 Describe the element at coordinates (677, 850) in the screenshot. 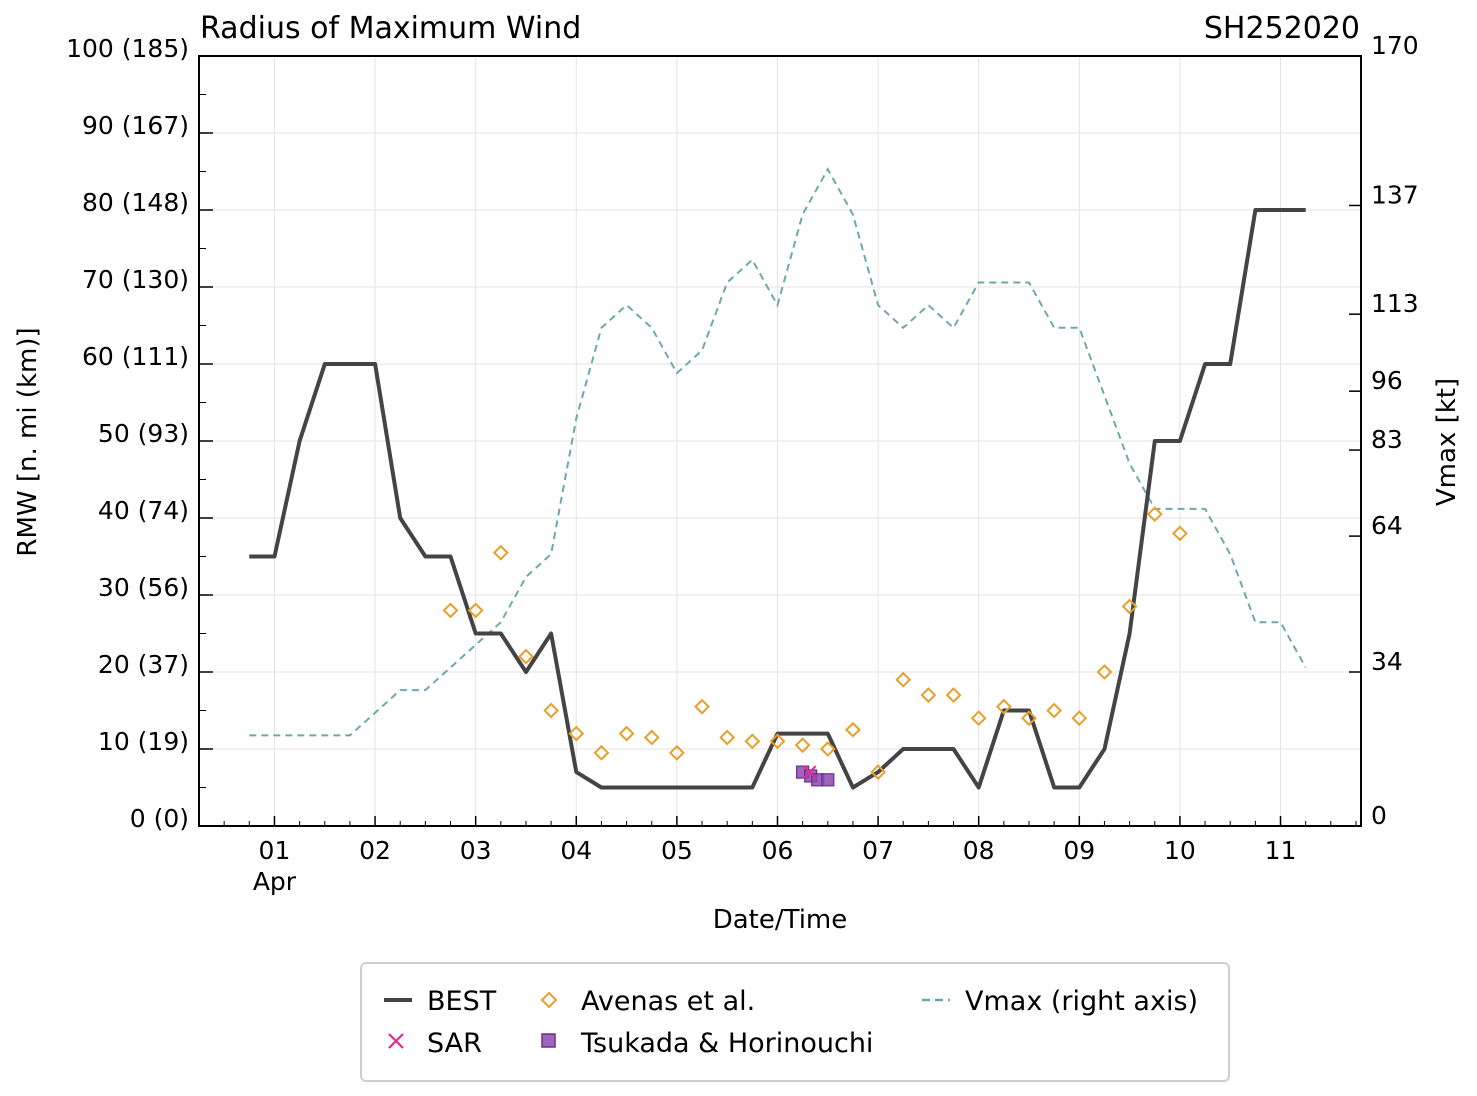

I see `x-tick-label: 05` at that location.